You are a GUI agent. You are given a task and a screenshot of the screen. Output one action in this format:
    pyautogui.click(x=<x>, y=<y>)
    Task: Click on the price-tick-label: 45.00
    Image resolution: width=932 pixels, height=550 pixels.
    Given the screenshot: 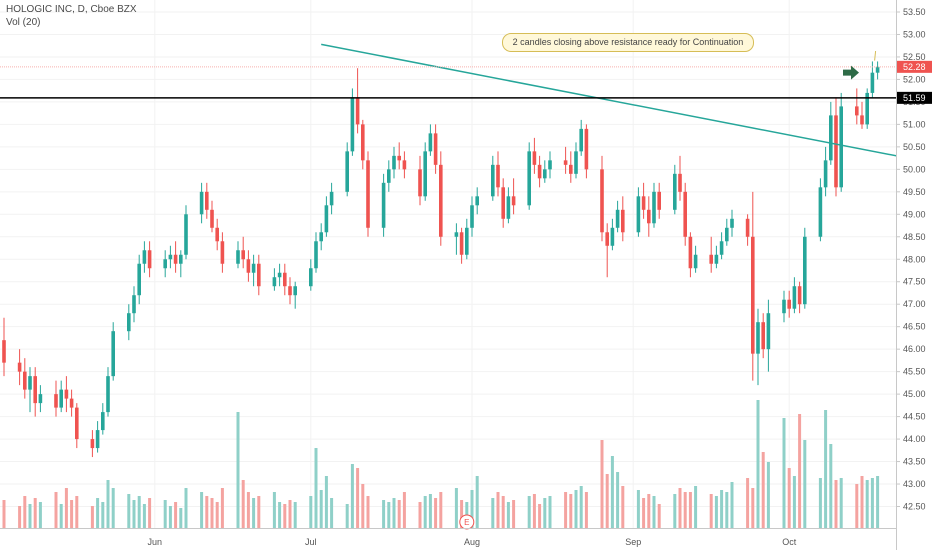 What is the action you would take?
    pyautogui.click(x=914, y=394)
    